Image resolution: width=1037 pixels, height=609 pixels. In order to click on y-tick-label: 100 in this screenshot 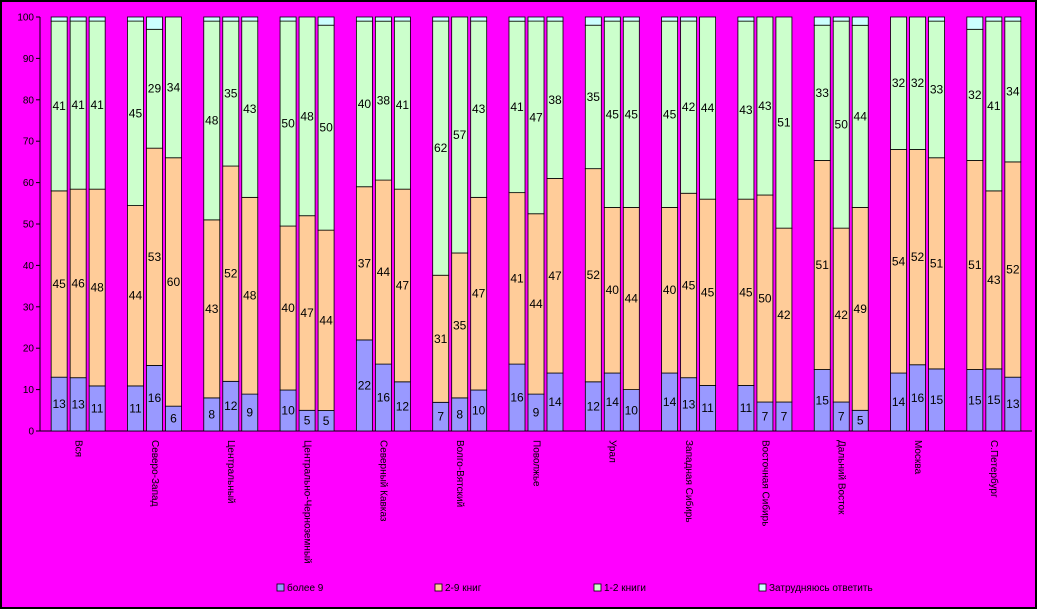, I will do `click(25, 18)`.